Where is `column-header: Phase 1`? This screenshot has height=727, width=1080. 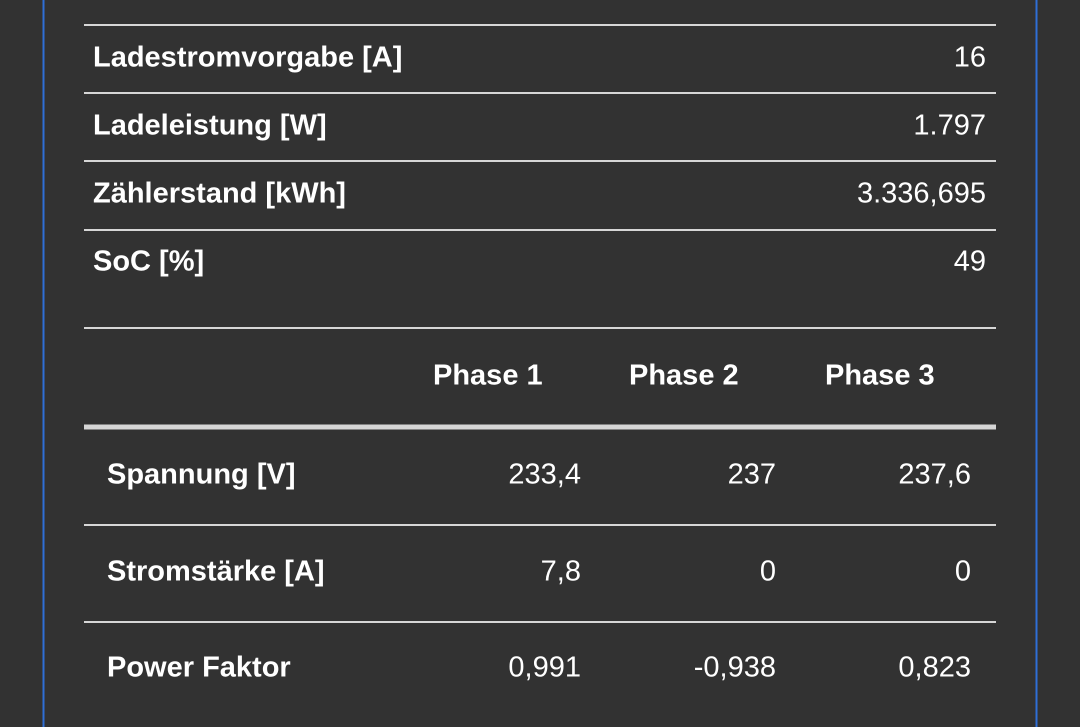
column-header: Phase 1 is located at coordinates (488, 376).